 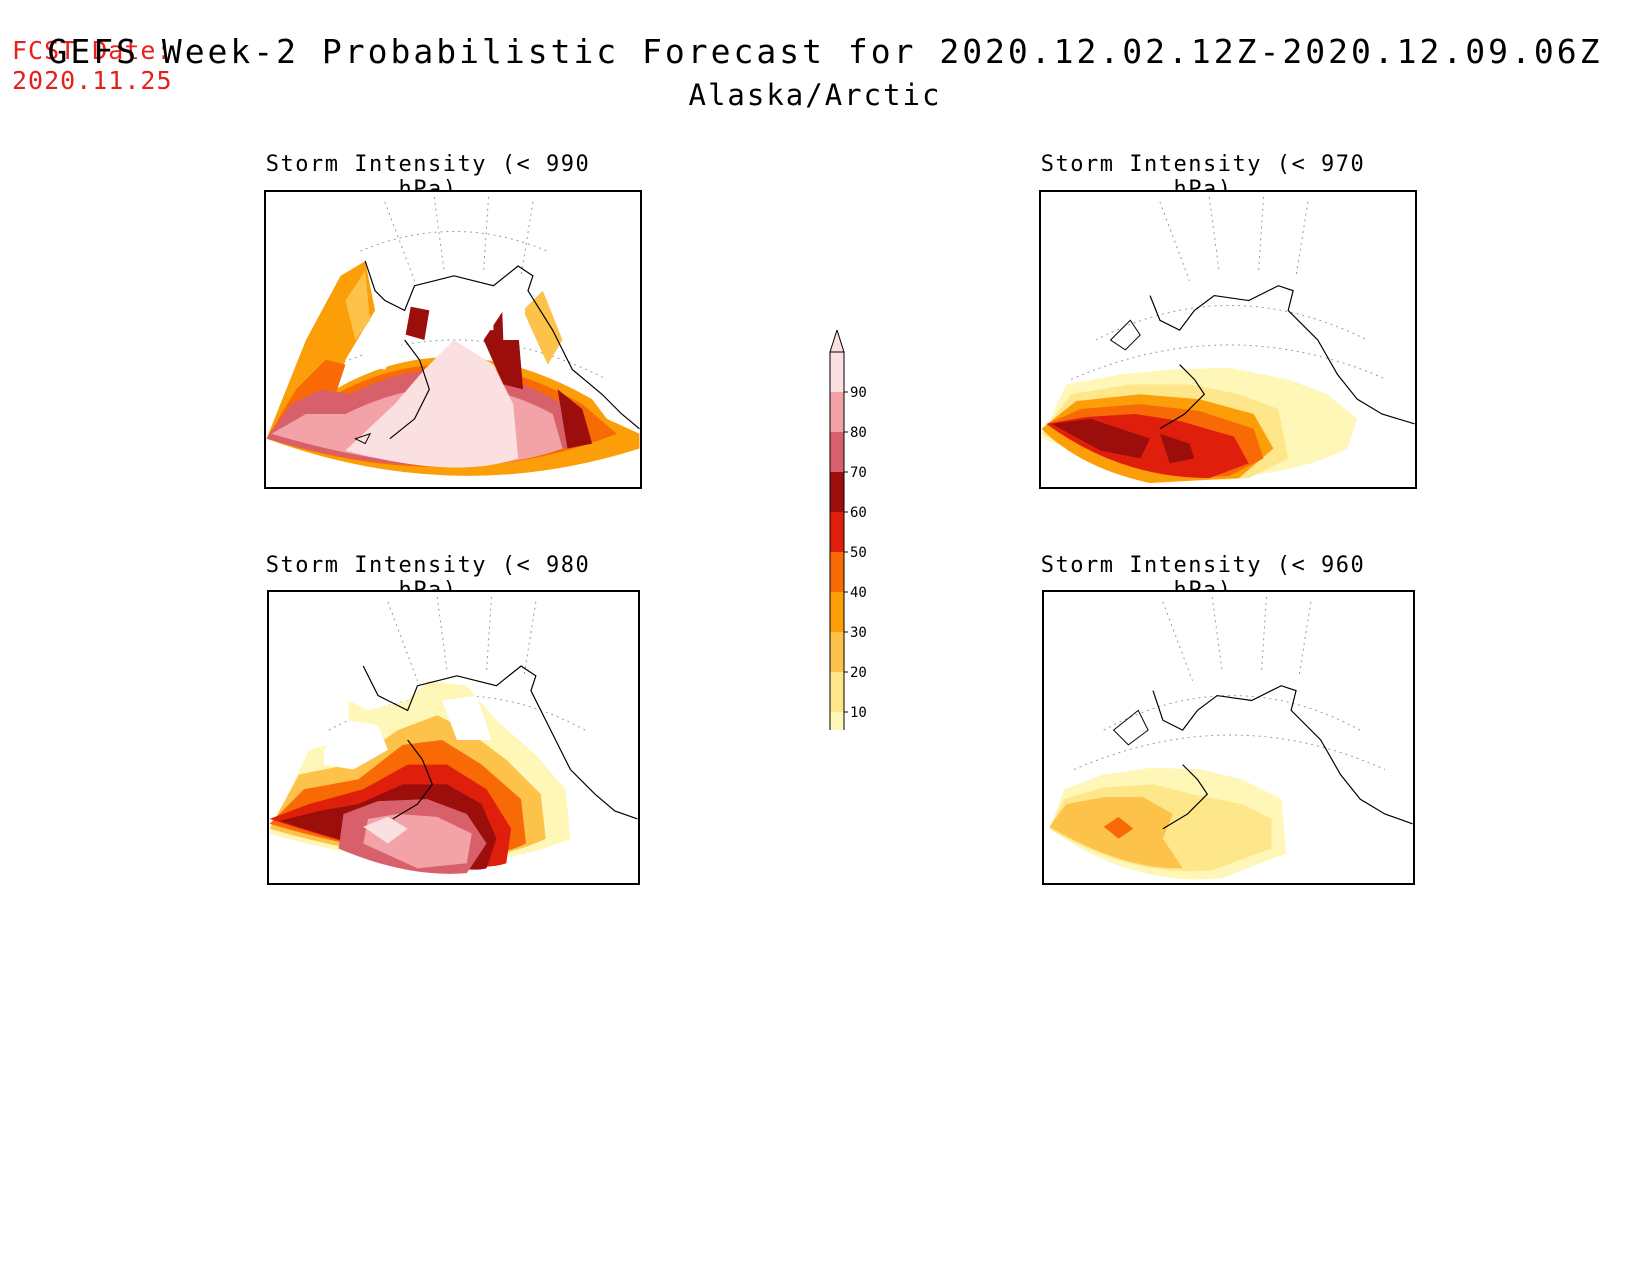 I want to click on region-subtitle: Alaska/Arctic, so click(x=815, y=95).